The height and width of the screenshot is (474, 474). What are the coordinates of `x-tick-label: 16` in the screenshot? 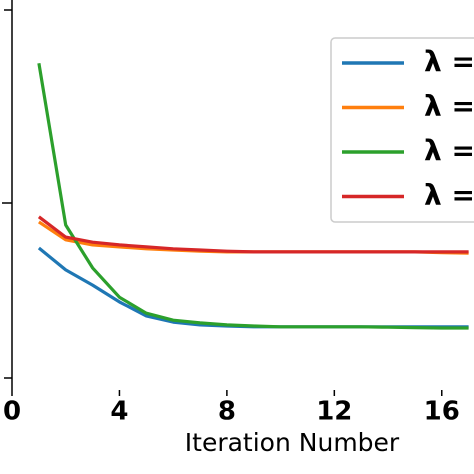 It's located at (442, 412).